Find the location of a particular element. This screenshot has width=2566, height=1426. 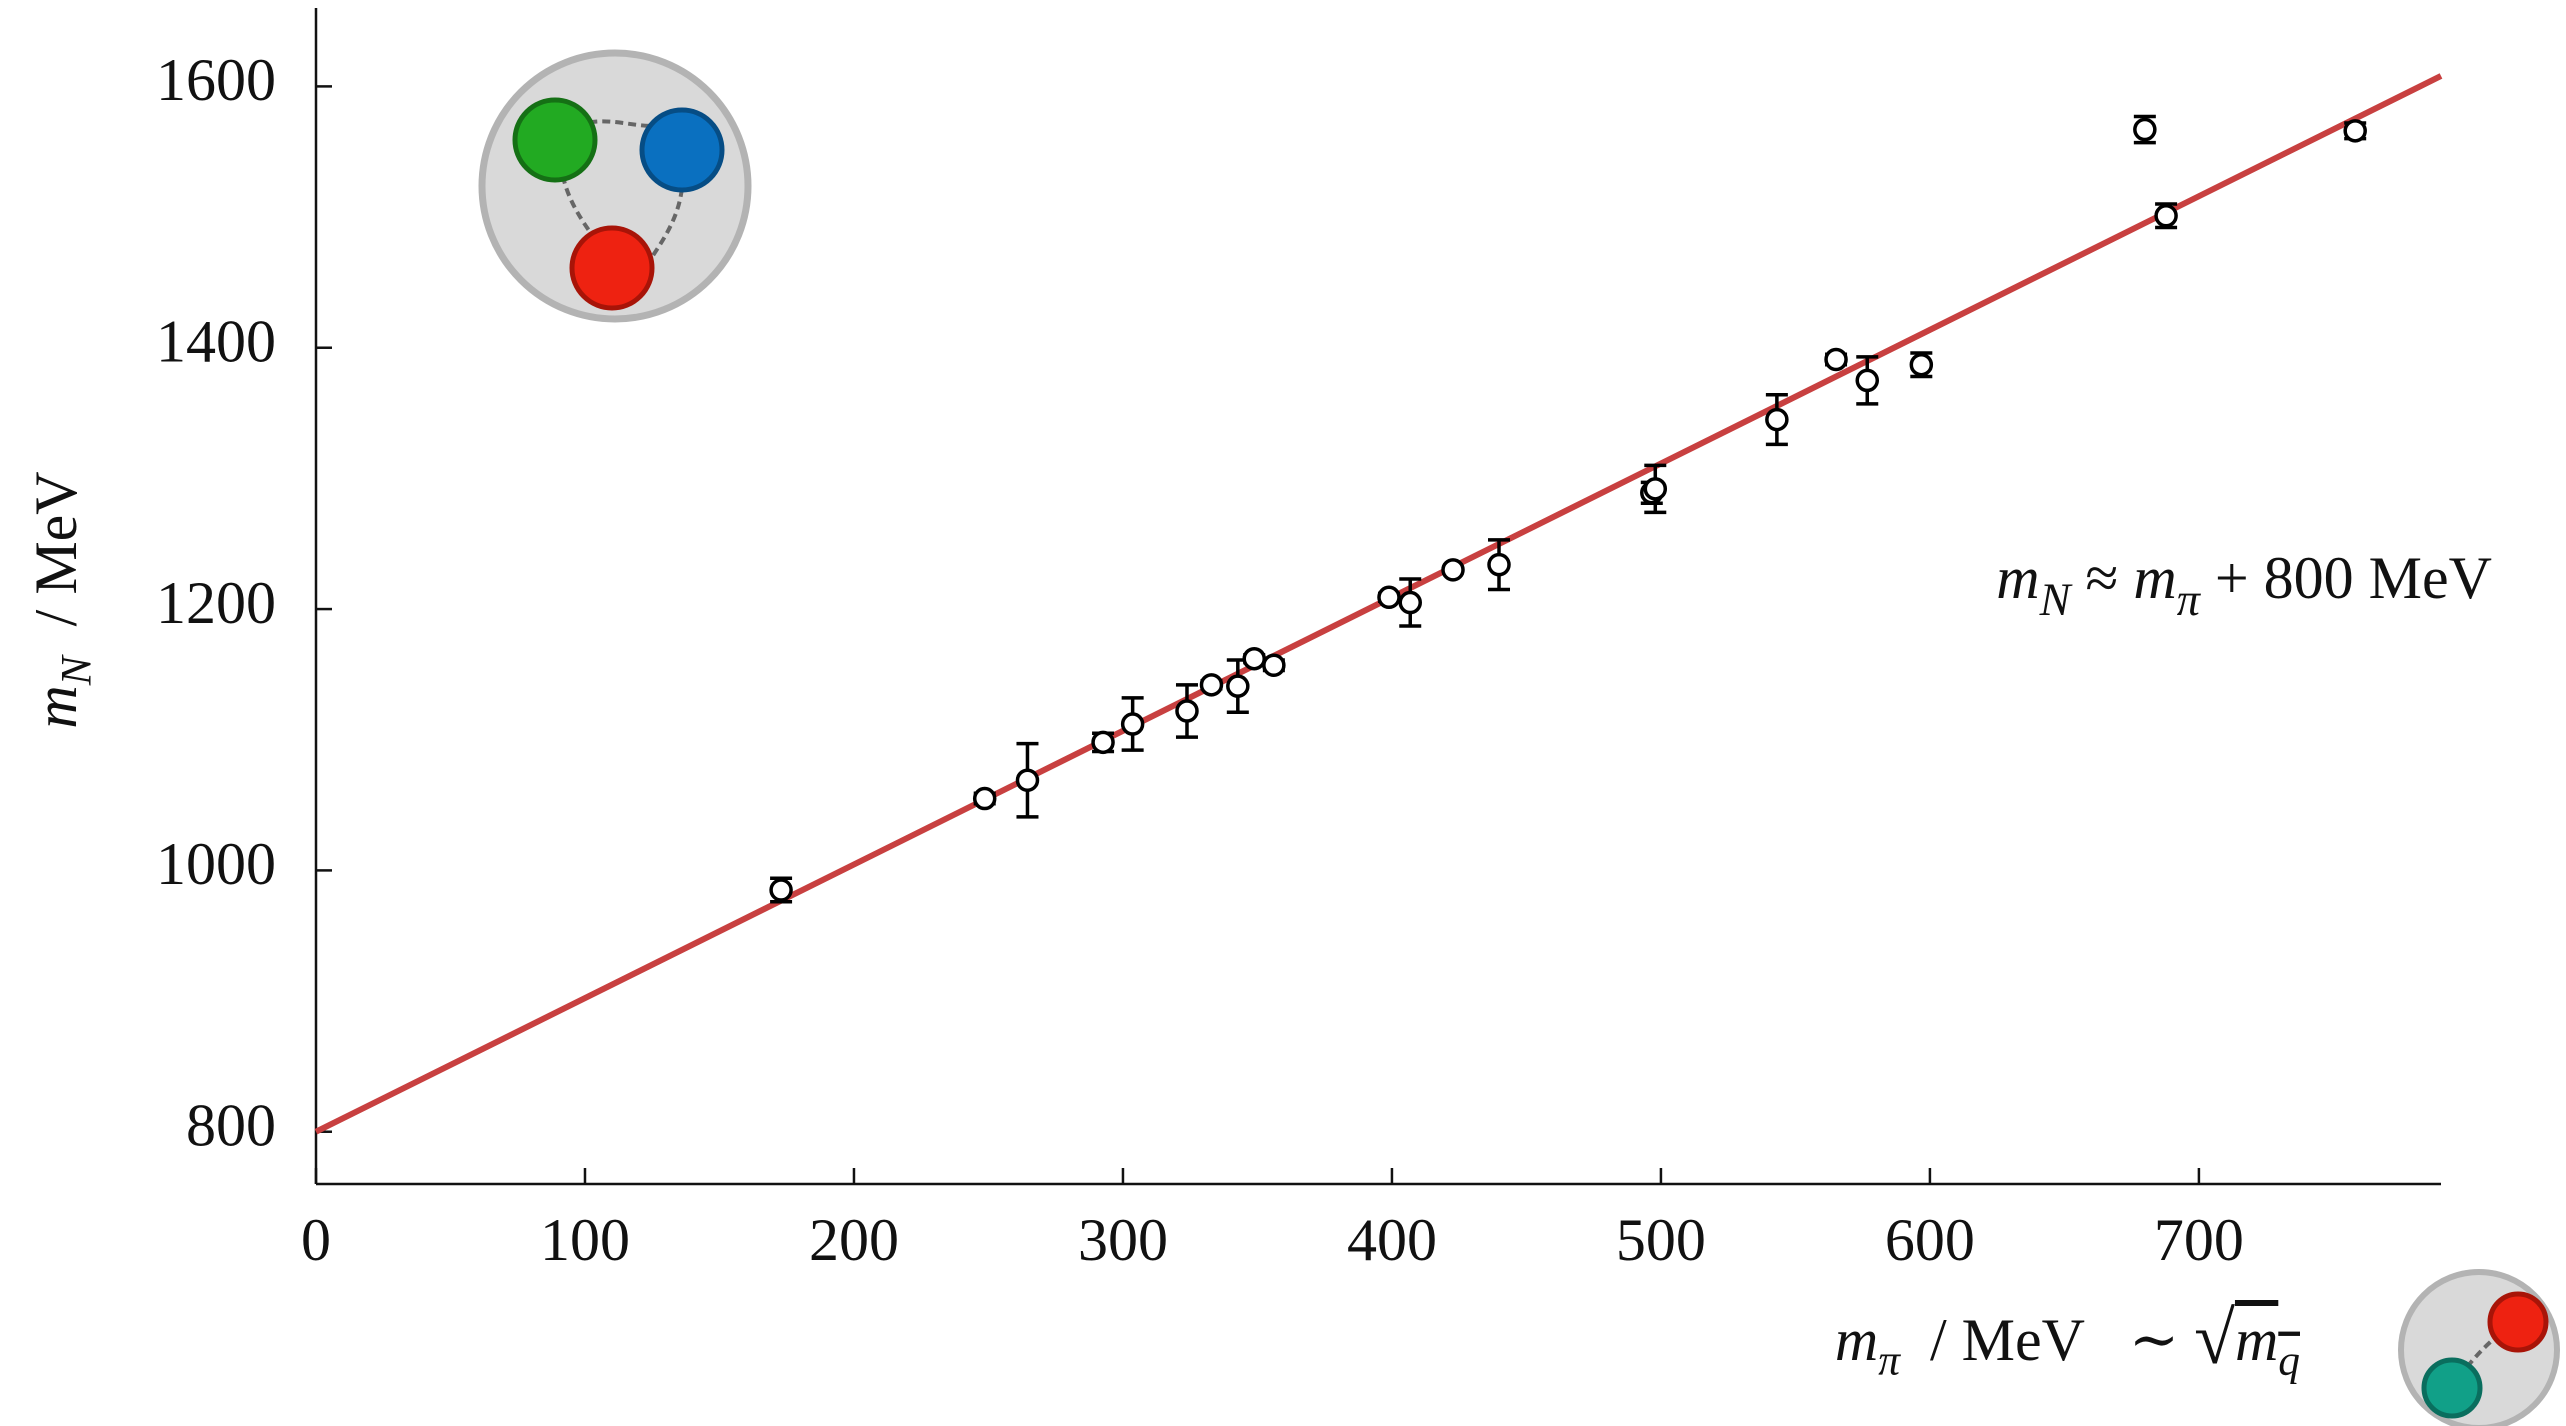

y-axis-label-part: m is located at coordinates (56, 706).